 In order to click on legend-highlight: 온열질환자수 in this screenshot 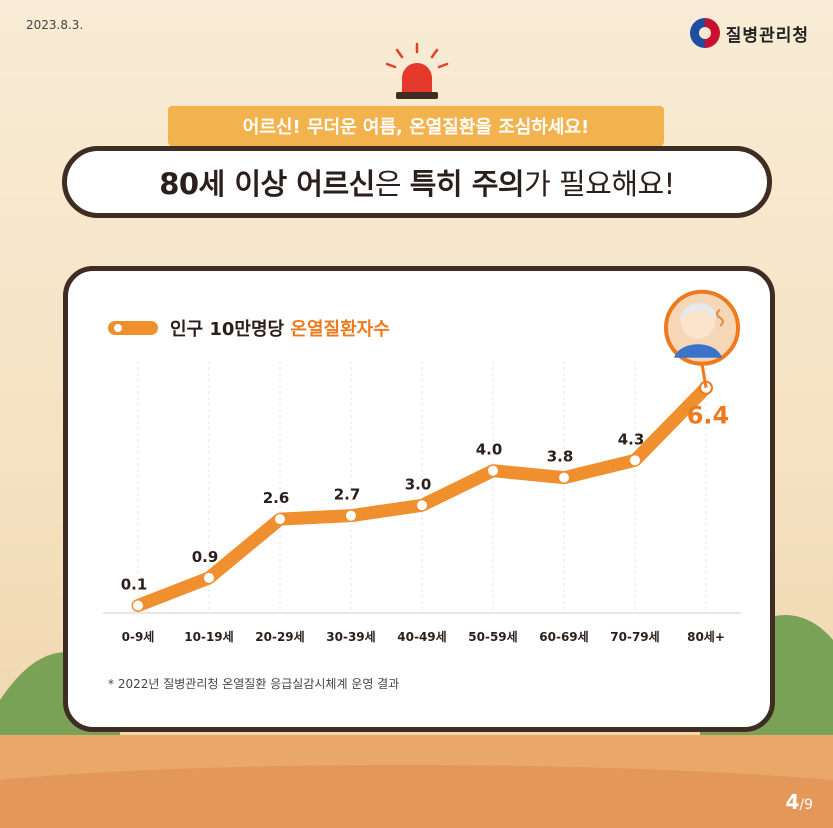, I will do `click(340, 329)`.